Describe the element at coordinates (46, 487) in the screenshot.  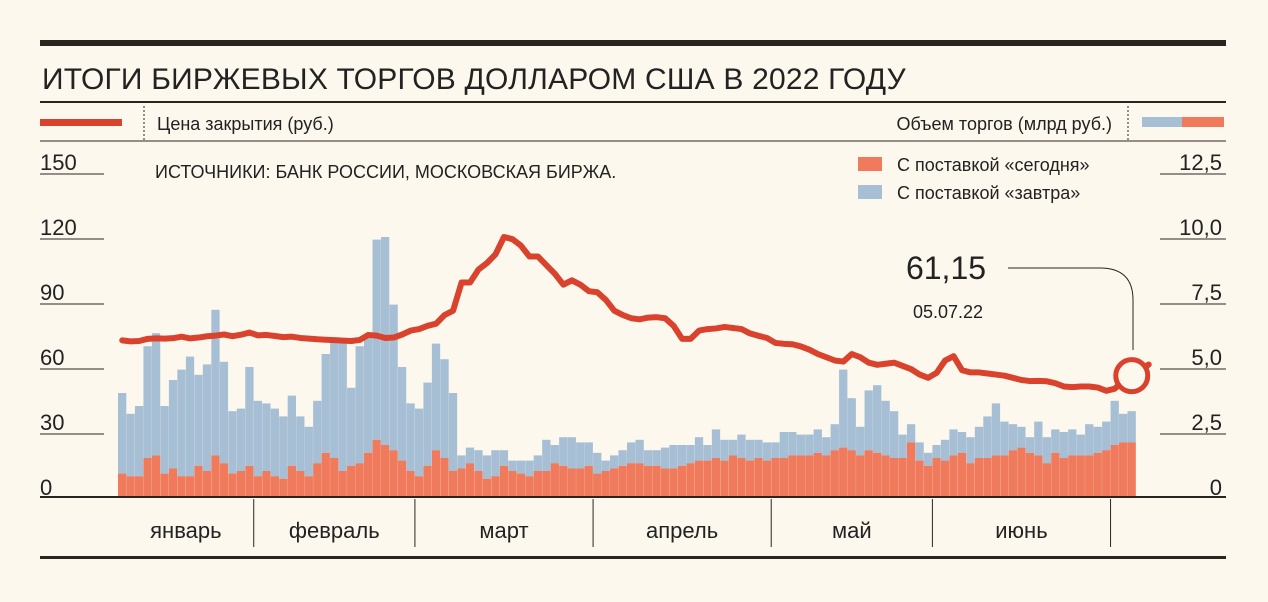
I see `left-axis-tick-label: 0` at that location.